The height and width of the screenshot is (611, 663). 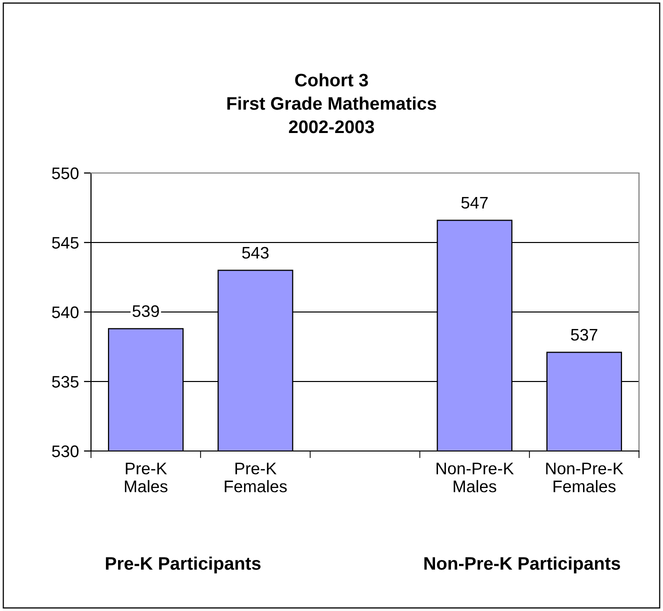 I want to click on data-label: 547, so click(x=474, y=203).